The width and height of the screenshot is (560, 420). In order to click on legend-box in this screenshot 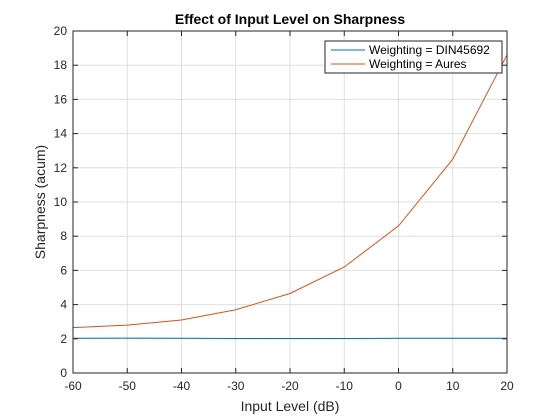, I will do `click(413, 57)`.